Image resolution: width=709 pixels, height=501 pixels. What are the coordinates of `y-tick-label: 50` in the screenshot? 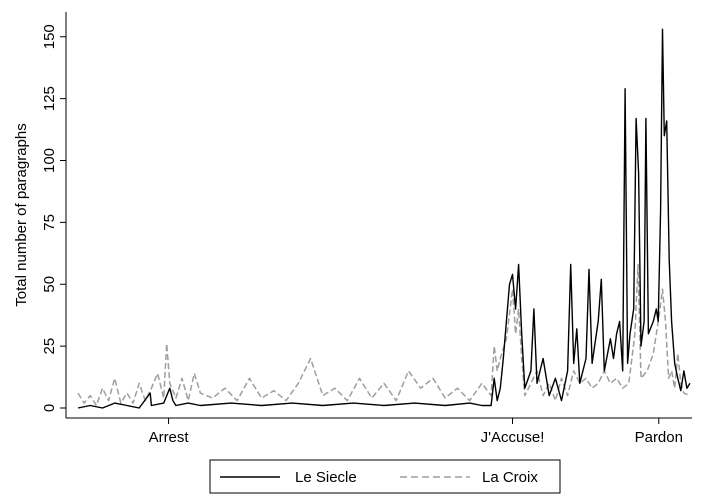 It's located at (49, 284).